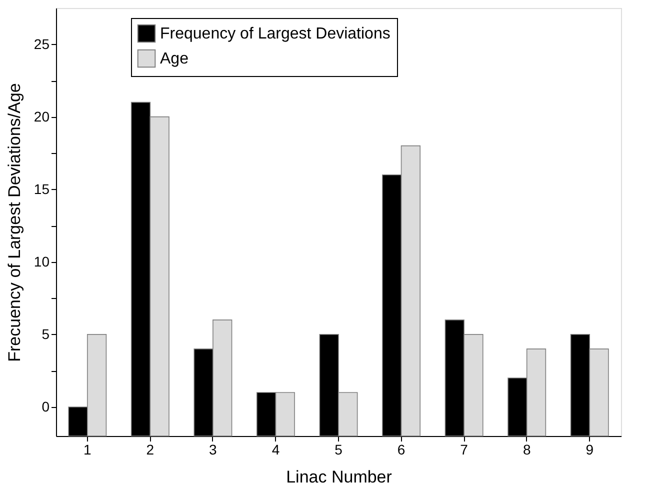  What do you see at coordinates (87, 450) in the screenshot?
I see `x-tick-label: 1` at bounding box center [87, 450].